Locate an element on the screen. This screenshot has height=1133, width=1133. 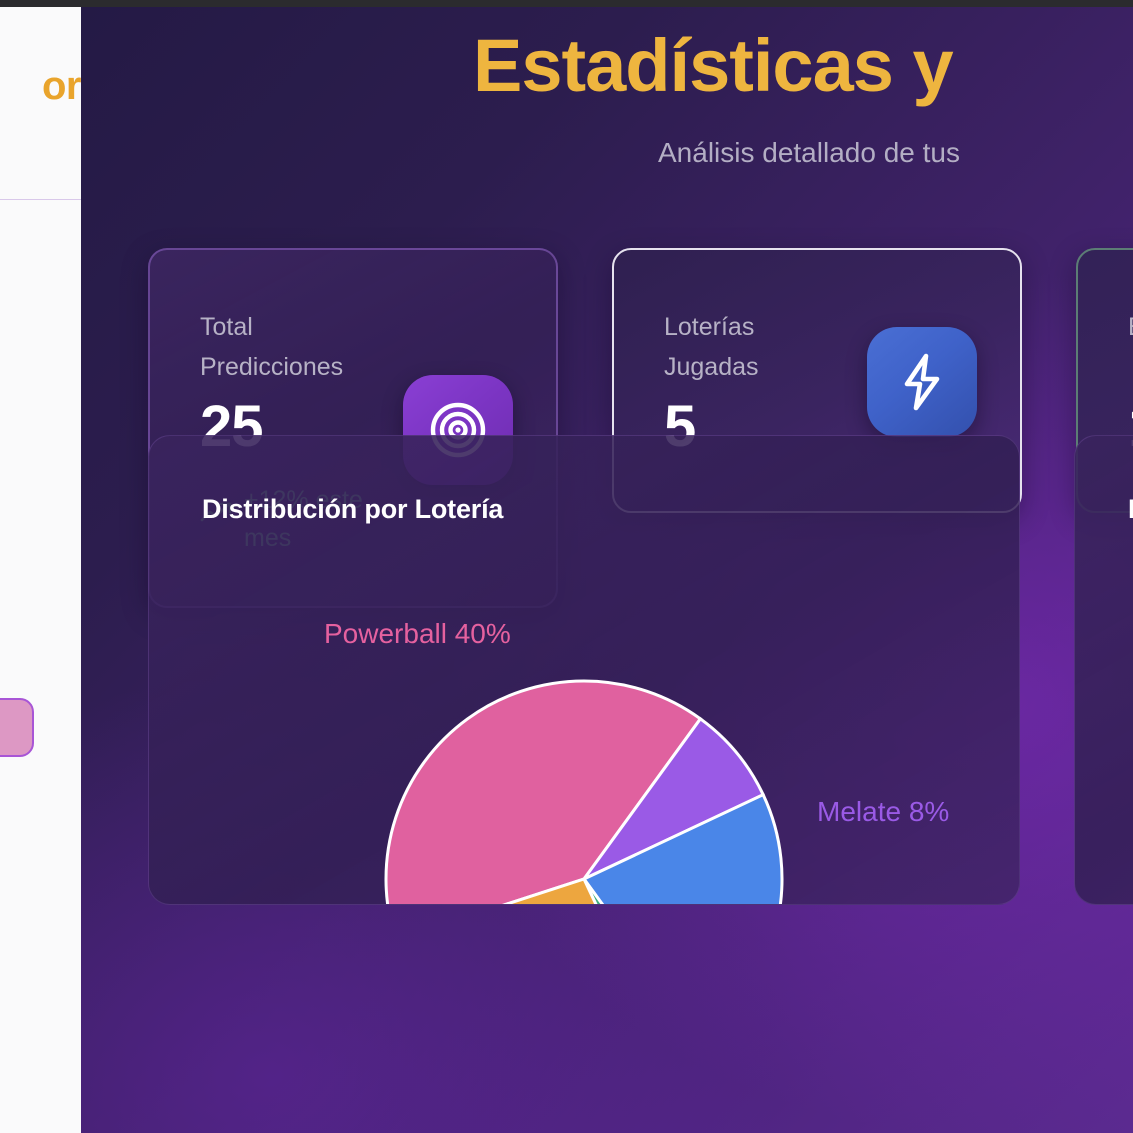
panel-title: Distribución por Lotería is located at coordinates (353, 509).